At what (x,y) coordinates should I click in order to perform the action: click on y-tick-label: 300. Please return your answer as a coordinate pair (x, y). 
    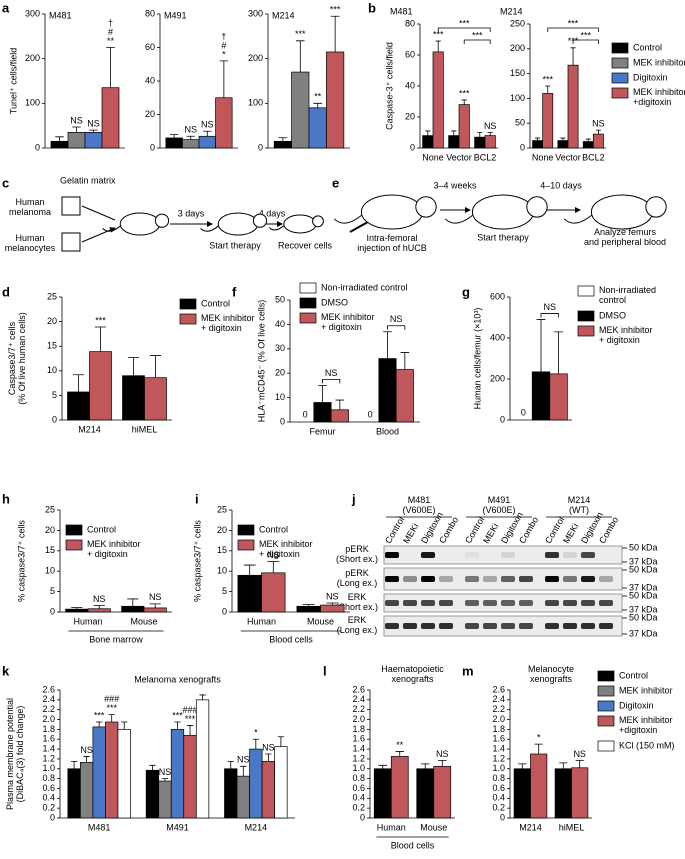
    Looking at the image, I should click on (255, 13).